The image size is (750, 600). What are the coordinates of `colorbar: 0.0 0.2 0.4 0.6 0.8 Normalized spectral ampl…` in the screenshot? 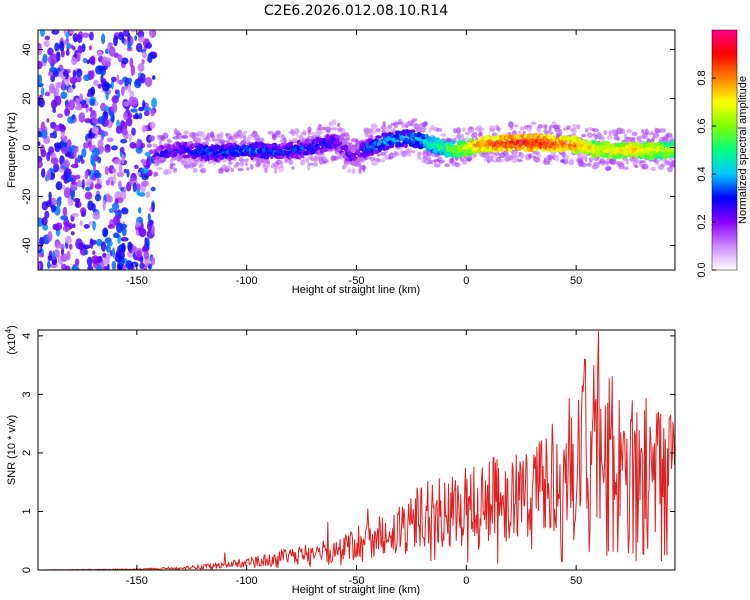 It's located at (722, 153).